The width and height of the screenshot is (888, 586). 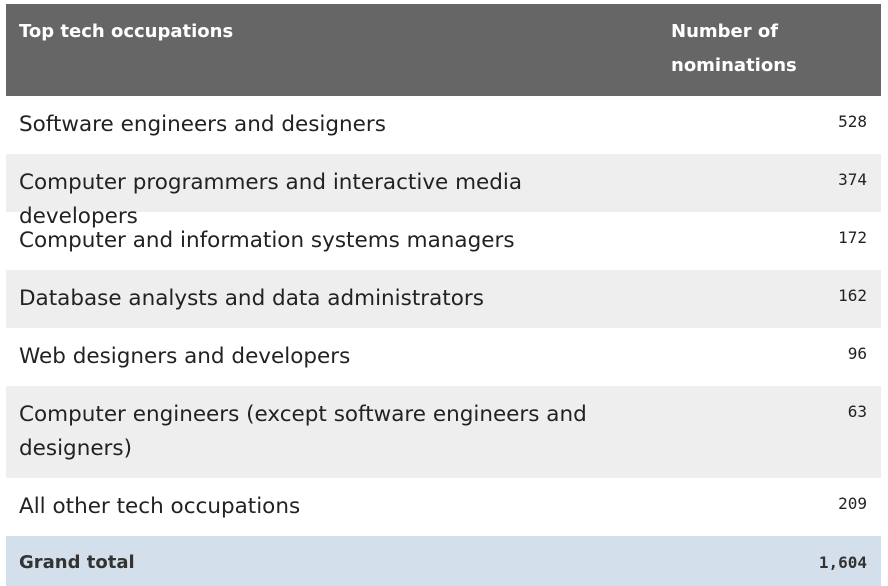 I want to click on nominations-cell: 528, so click(x=852, y=121).